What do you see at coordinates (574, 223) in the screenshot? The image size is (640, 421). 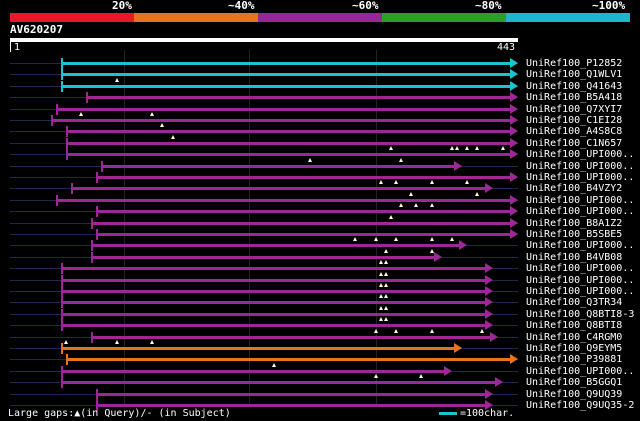 I see `hit-label-link: UniRef100_B8A1Z2` at bounding box center [574, 223].